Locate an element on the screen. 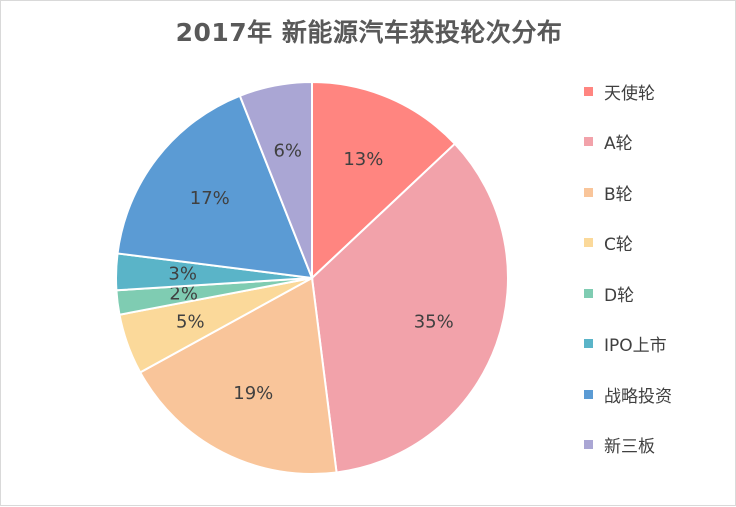 The height and width of the screenshot is (507, 736). legend-item: C轮 is located at coordinates (628, 243).